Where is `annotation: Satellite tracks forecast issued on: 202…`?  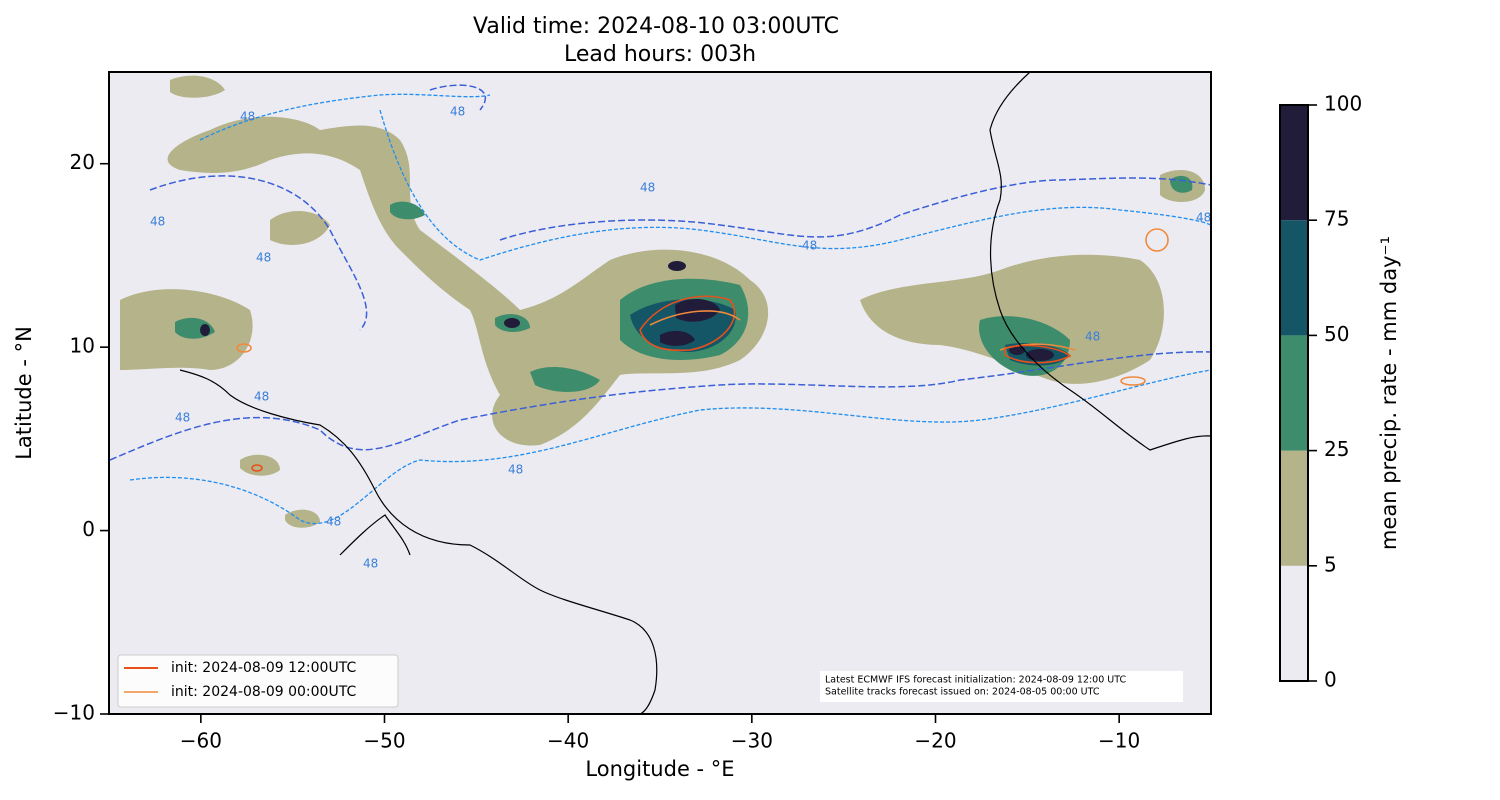 annotation: Satellite tracks forecast issued on: 202… is located at coordinates (962, 692).